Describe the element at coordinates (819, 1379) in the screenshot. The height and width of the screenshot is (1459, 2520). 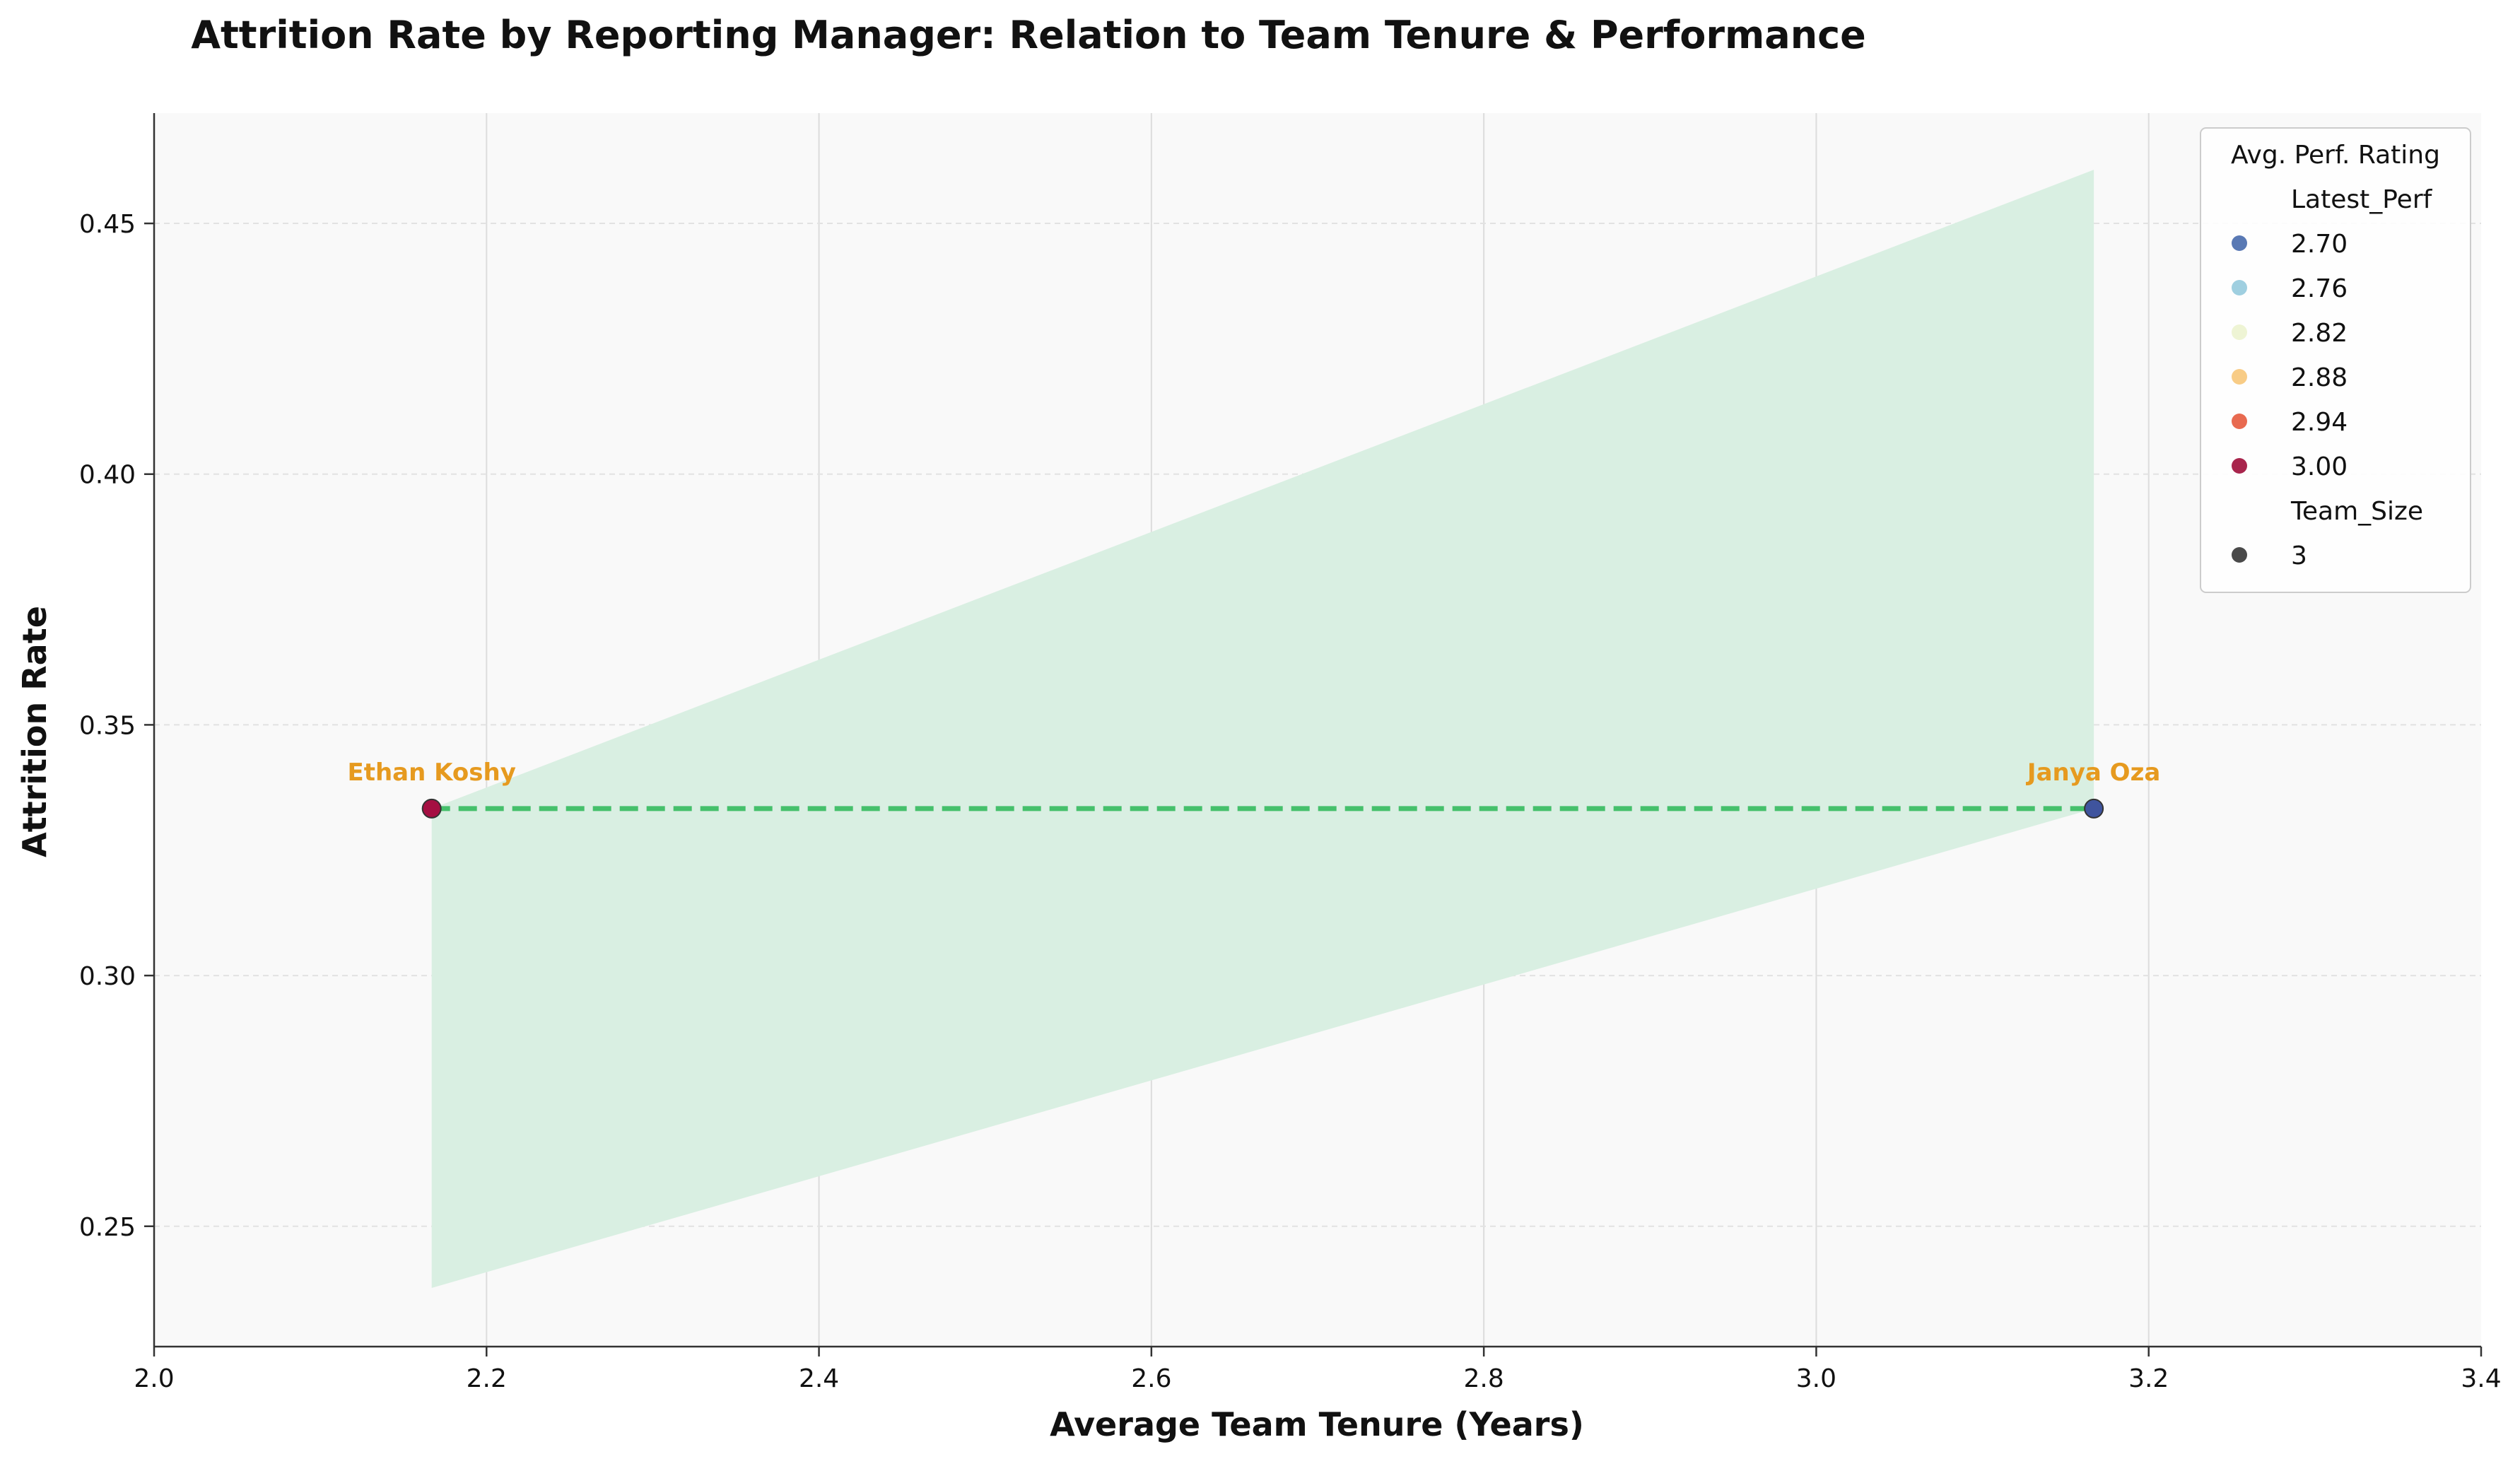
I see `x-tick-label: 2.4` at that location.